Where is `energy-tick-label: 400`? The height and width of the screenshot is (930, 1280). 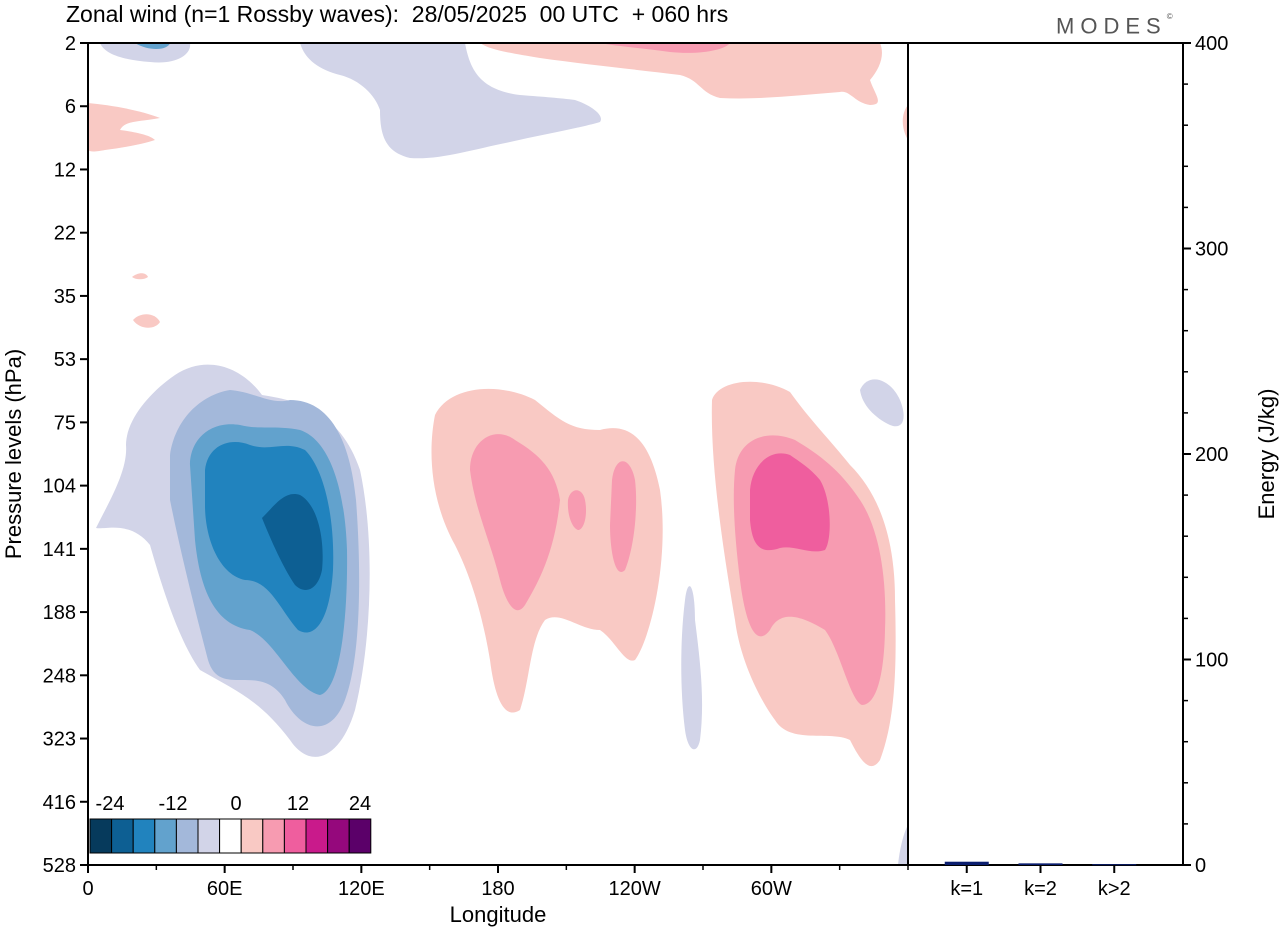 energy-tick-label: 400 is located at coordinates (1211, 44).